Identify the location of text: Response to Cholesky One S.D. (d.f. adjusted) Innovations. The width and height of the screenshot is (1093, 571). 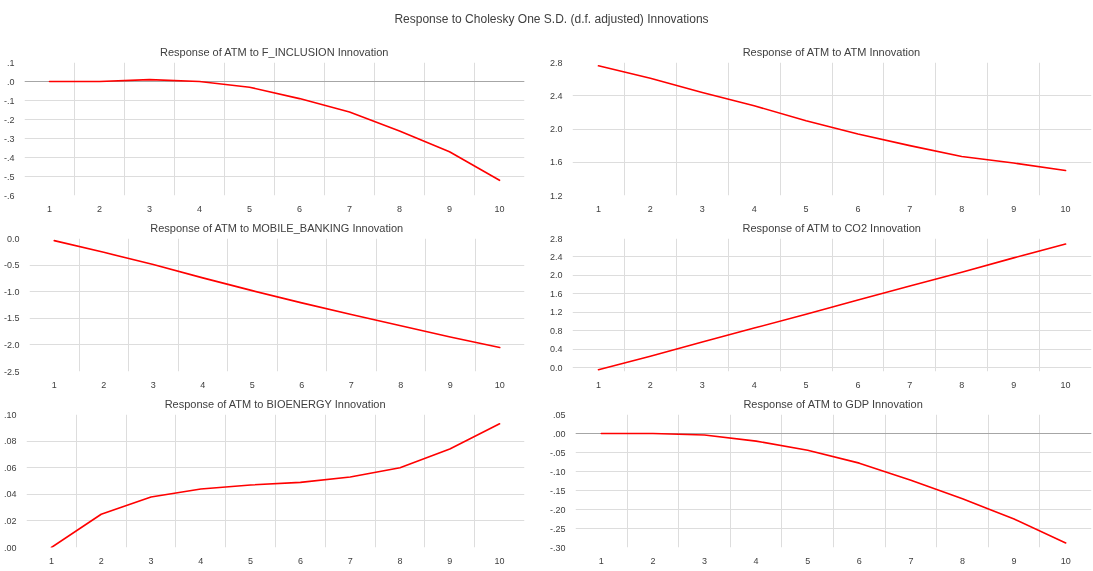
(551, 19).